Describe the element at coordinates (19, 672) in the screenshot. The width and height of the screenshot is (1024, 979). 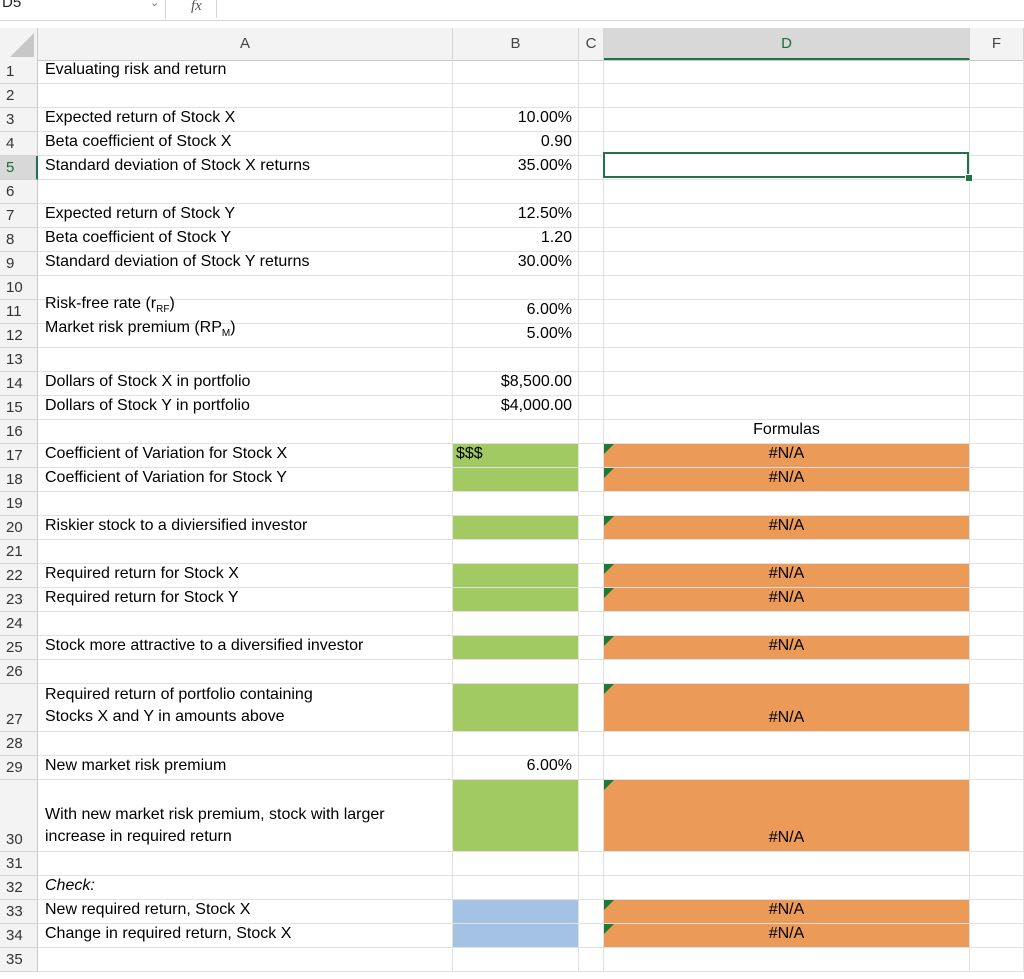
I see `row-header: 26` at that location.